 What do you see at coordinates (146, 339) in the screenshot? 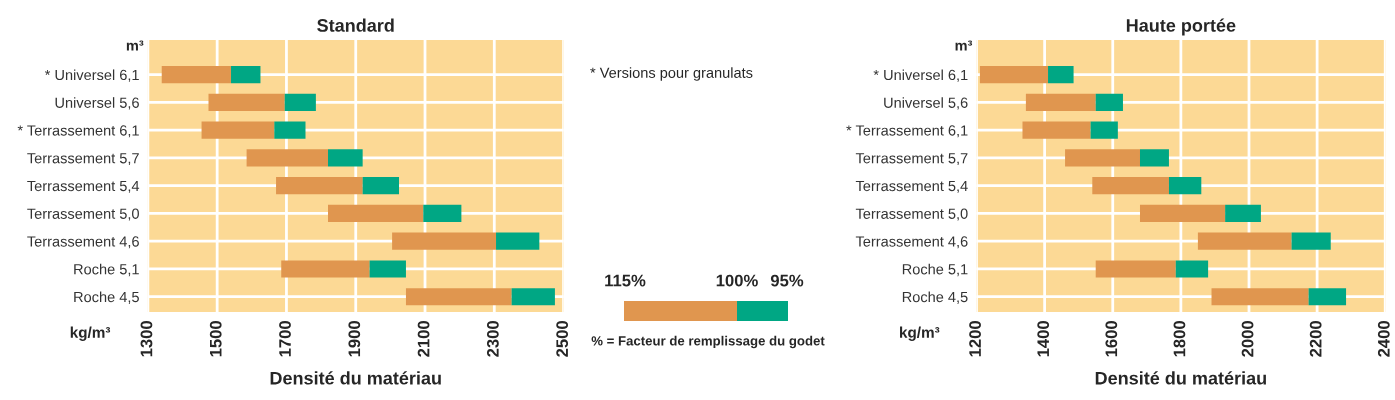
I see `x-tick-label: 1300` at bounding box center [146, 339].